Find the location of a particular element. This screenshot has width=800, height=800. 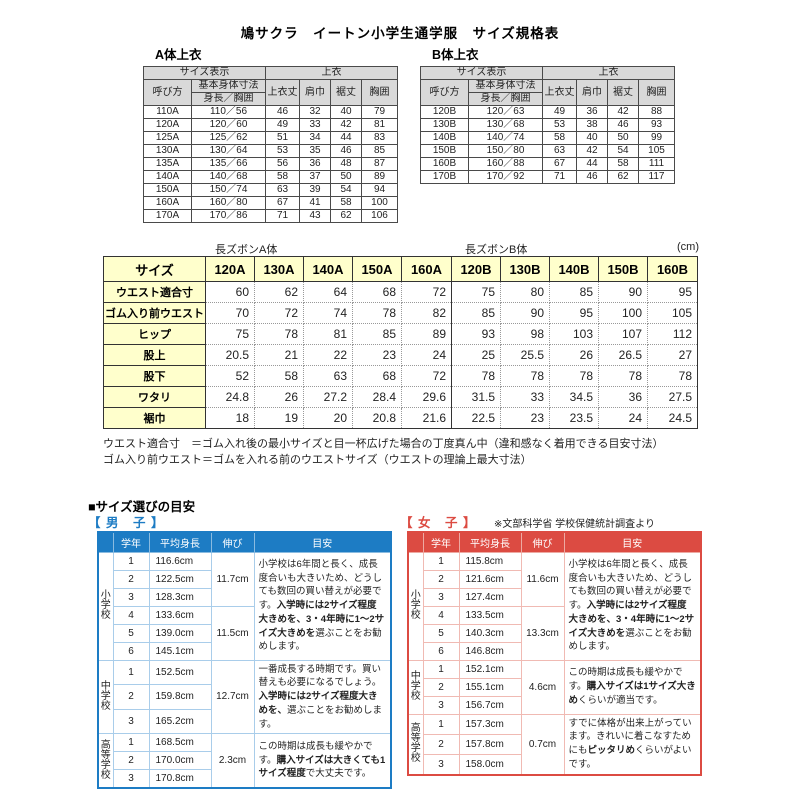

note-text: で大丈夫です。 is located at coordinates (338, 774).